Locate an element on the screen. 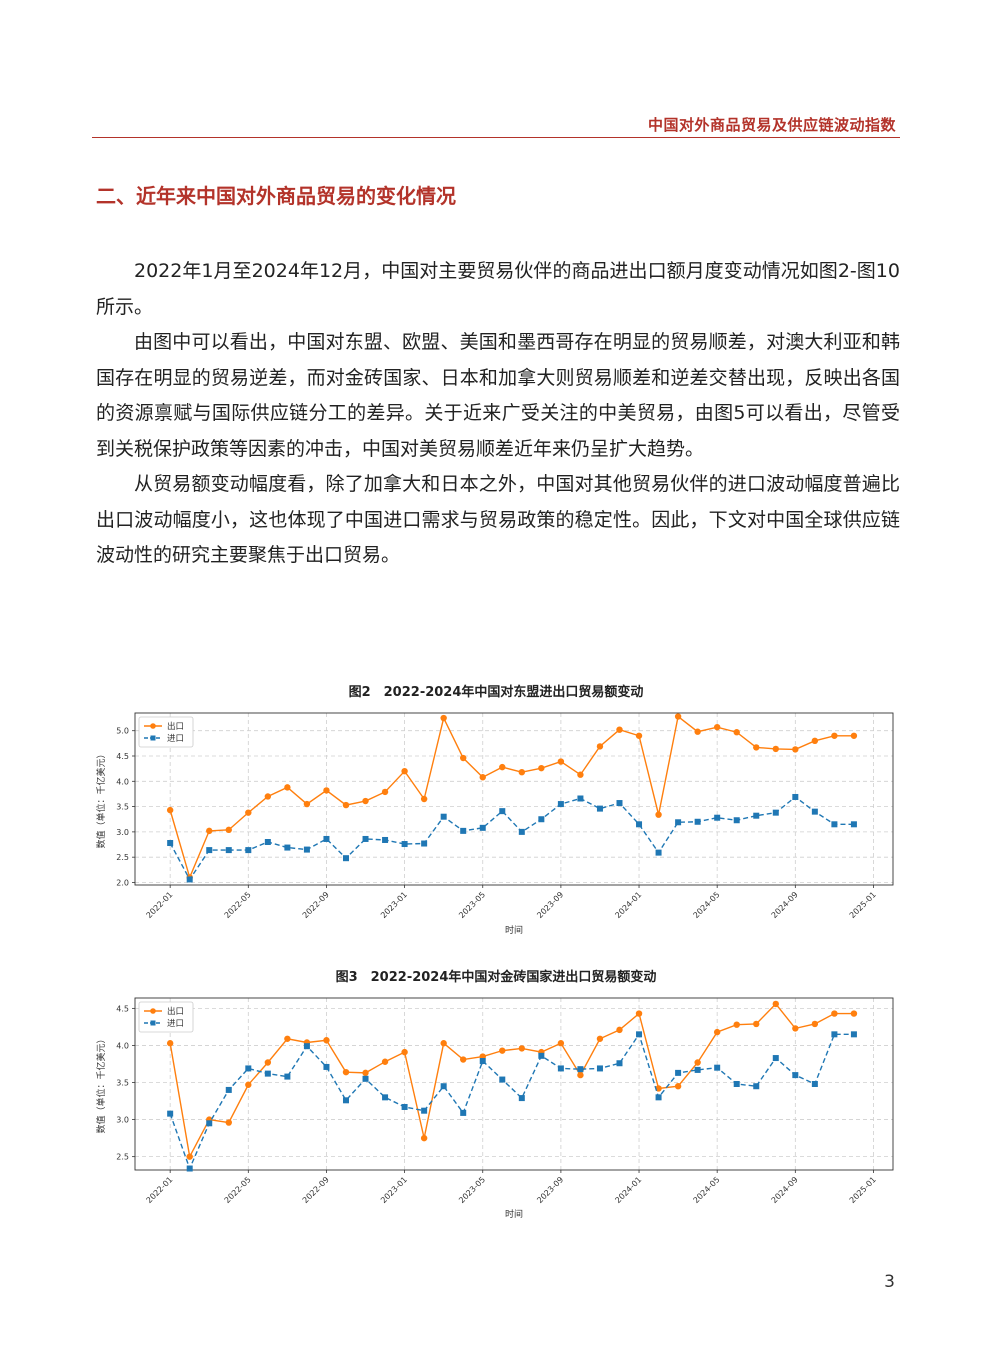  legend-label: 进口 is located at coordinates (175, 739).